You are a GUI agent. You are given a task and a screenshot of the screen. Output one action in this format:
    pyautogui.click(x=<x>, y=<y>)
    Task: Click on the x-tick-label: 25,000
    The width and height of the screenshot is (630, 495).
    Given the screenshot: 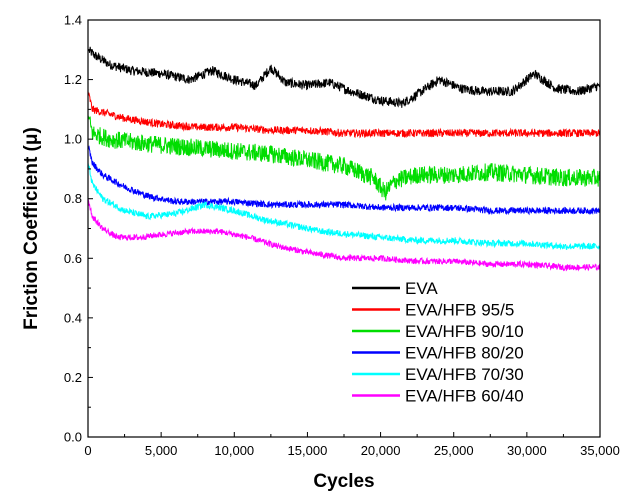 What is the action you would take?
    pyautogui.click(x=454, y=450)
    